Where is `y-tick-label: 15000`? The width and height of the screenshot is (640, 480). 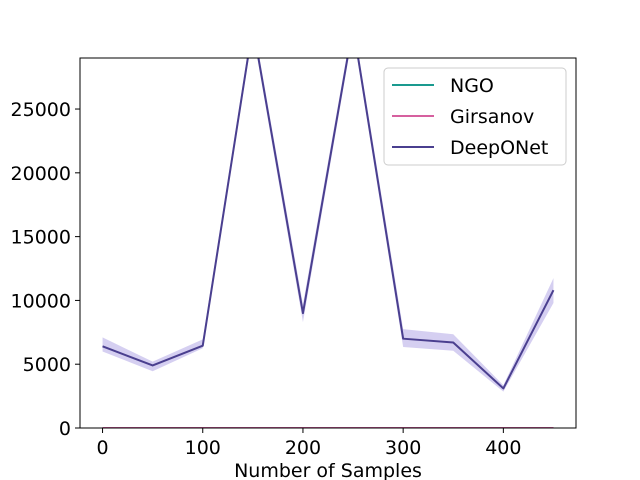 y-tick-label: 15000 is located at coordinates (41, 238).